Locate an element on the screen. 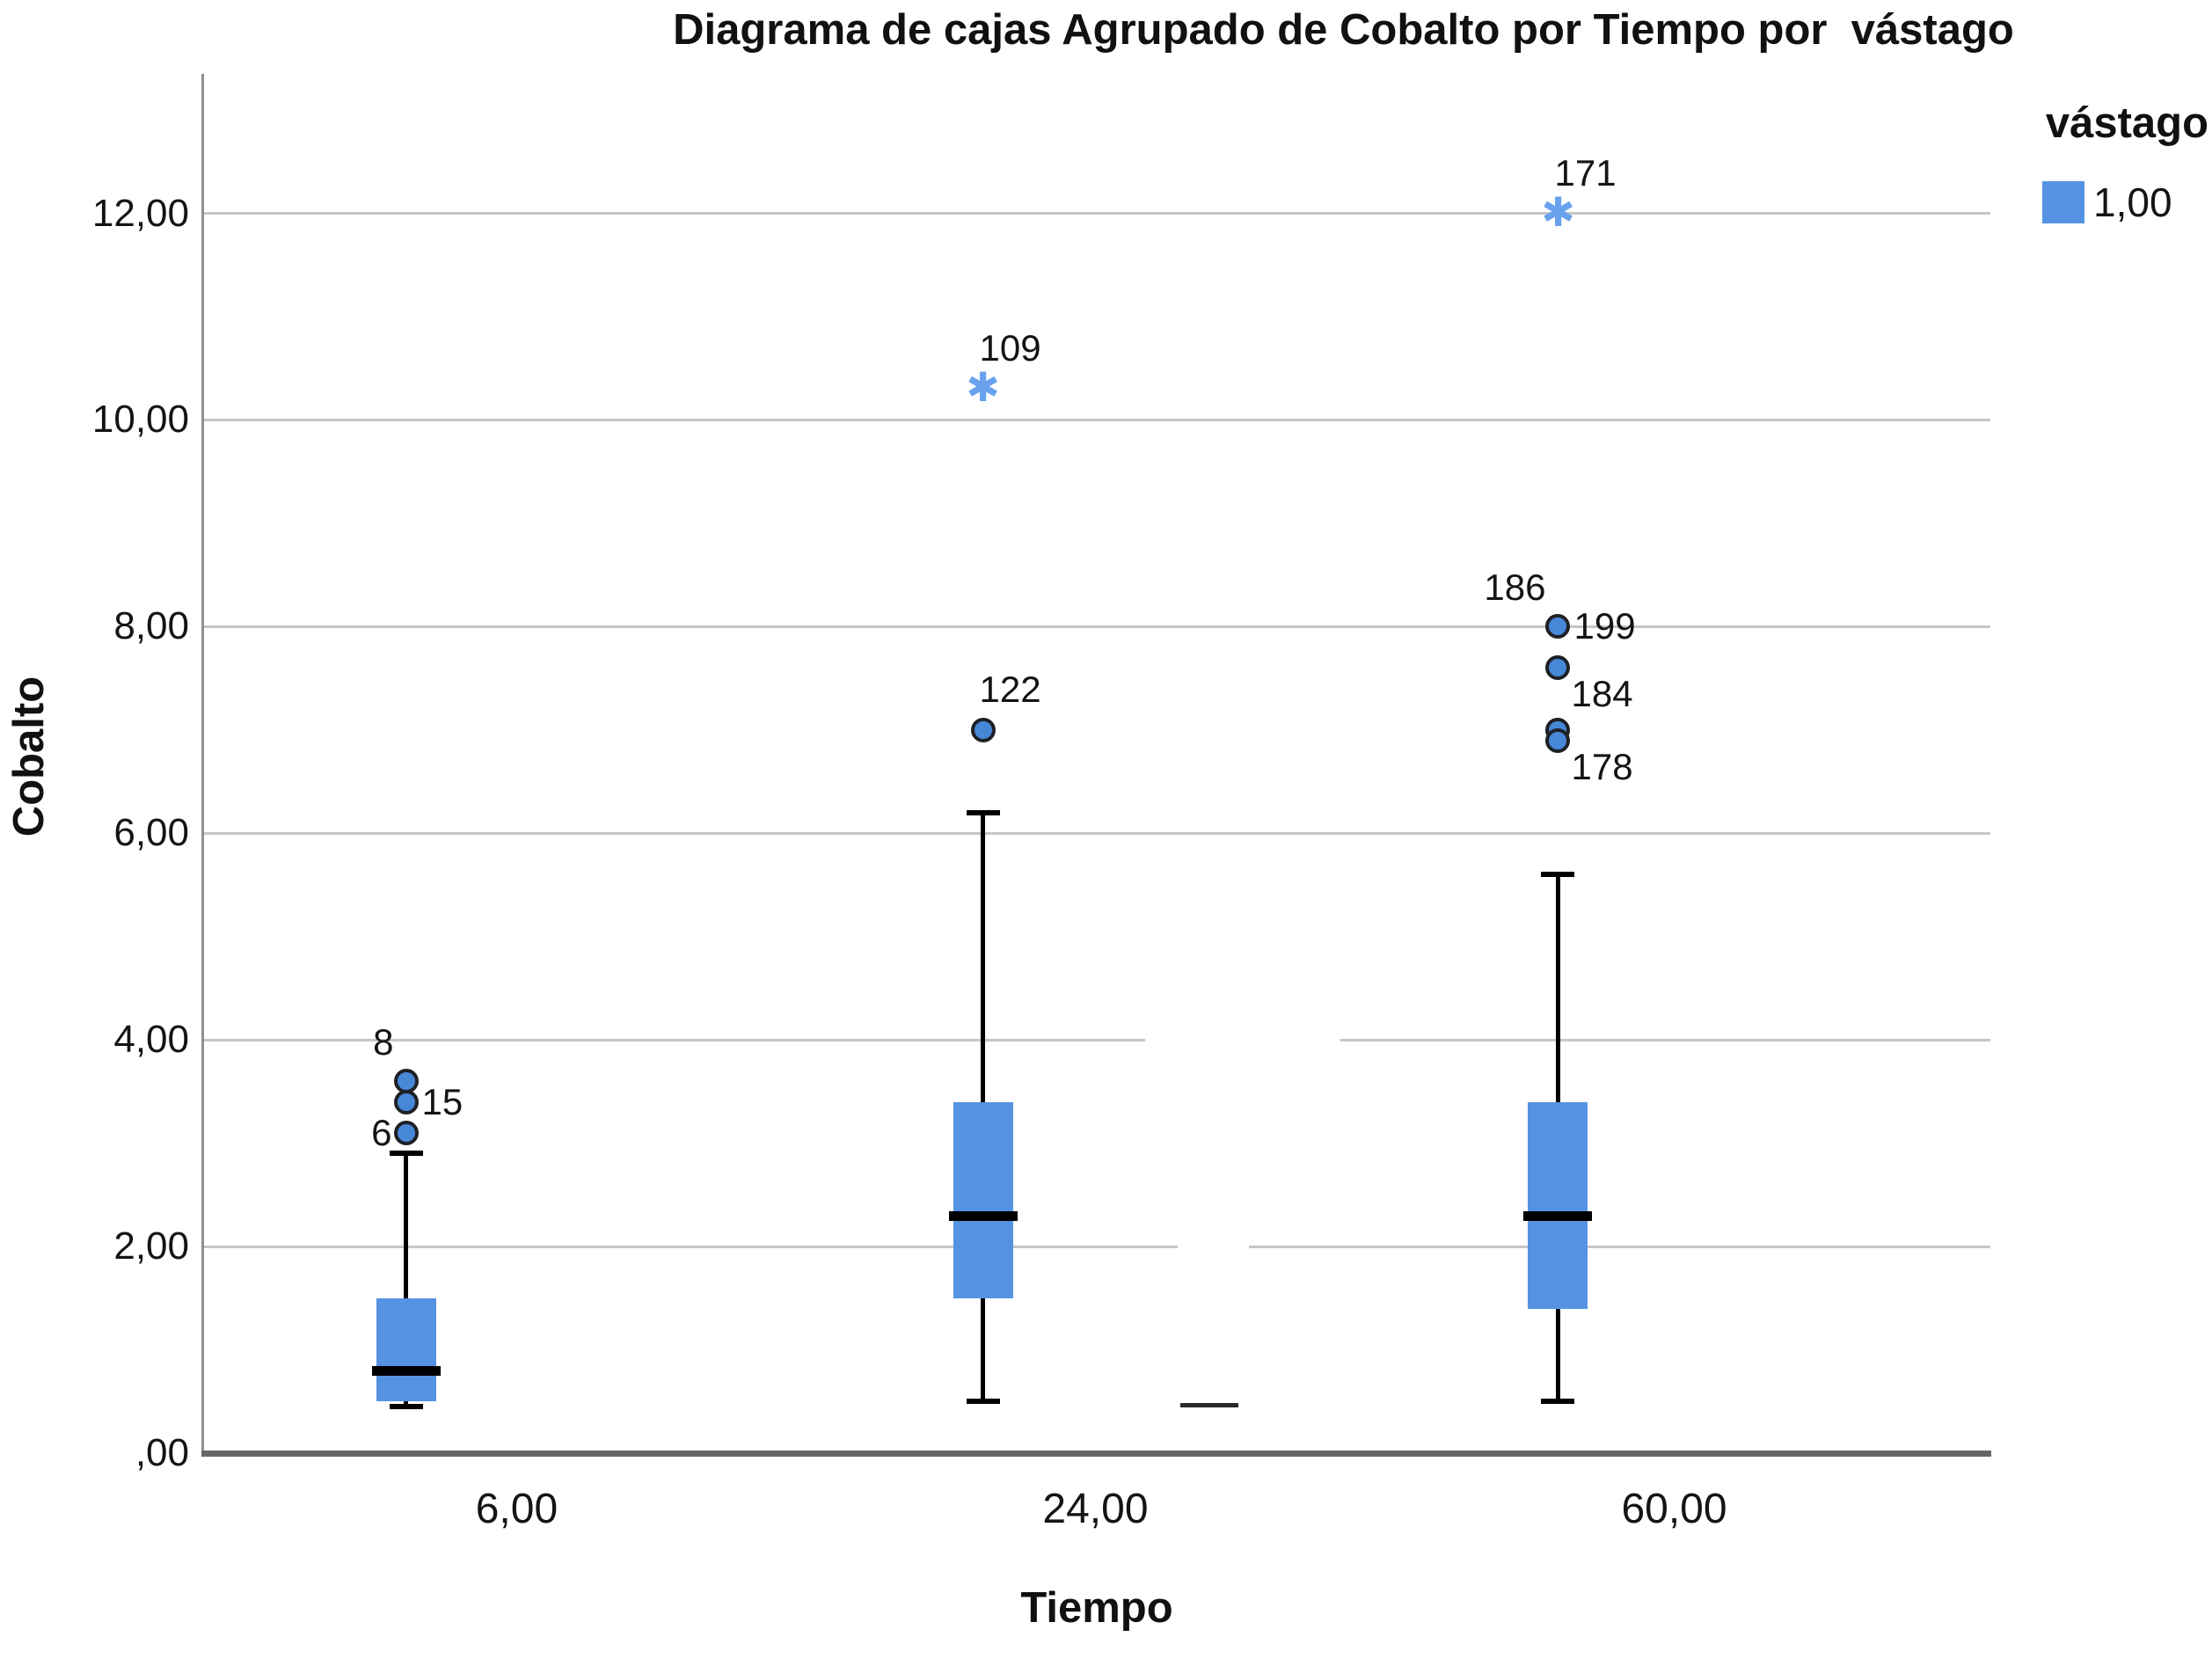 This screenshot has width=2212, height=1659. x-tick-label: 60,00 is located at coordinates (1674, 1509).